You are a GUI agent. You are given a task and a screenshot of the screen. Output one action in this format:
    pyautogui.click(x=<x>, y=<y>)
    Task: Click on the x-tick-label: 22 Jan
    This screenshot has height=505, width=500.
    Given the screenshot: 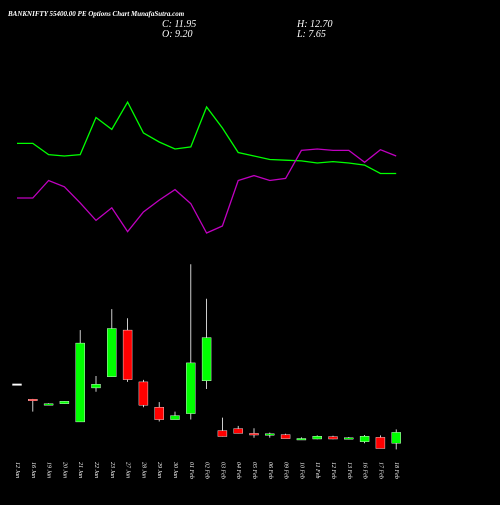 What is the action you would take?
    pyautogui.click(x=96, y=470)
    